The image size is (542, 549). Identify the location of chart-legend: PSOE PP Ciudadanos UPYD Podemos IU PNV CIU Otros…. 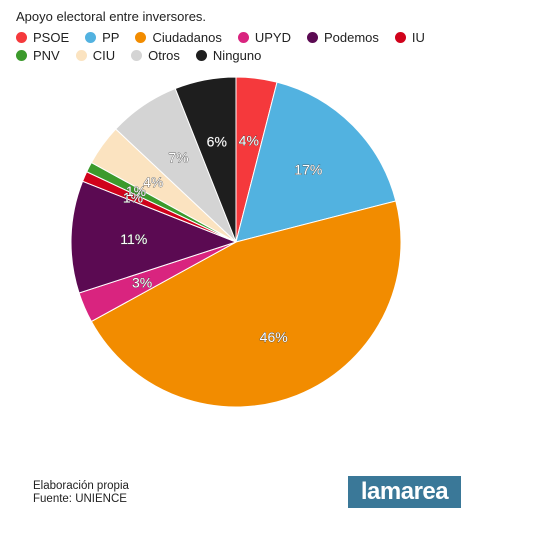
(251, 46).